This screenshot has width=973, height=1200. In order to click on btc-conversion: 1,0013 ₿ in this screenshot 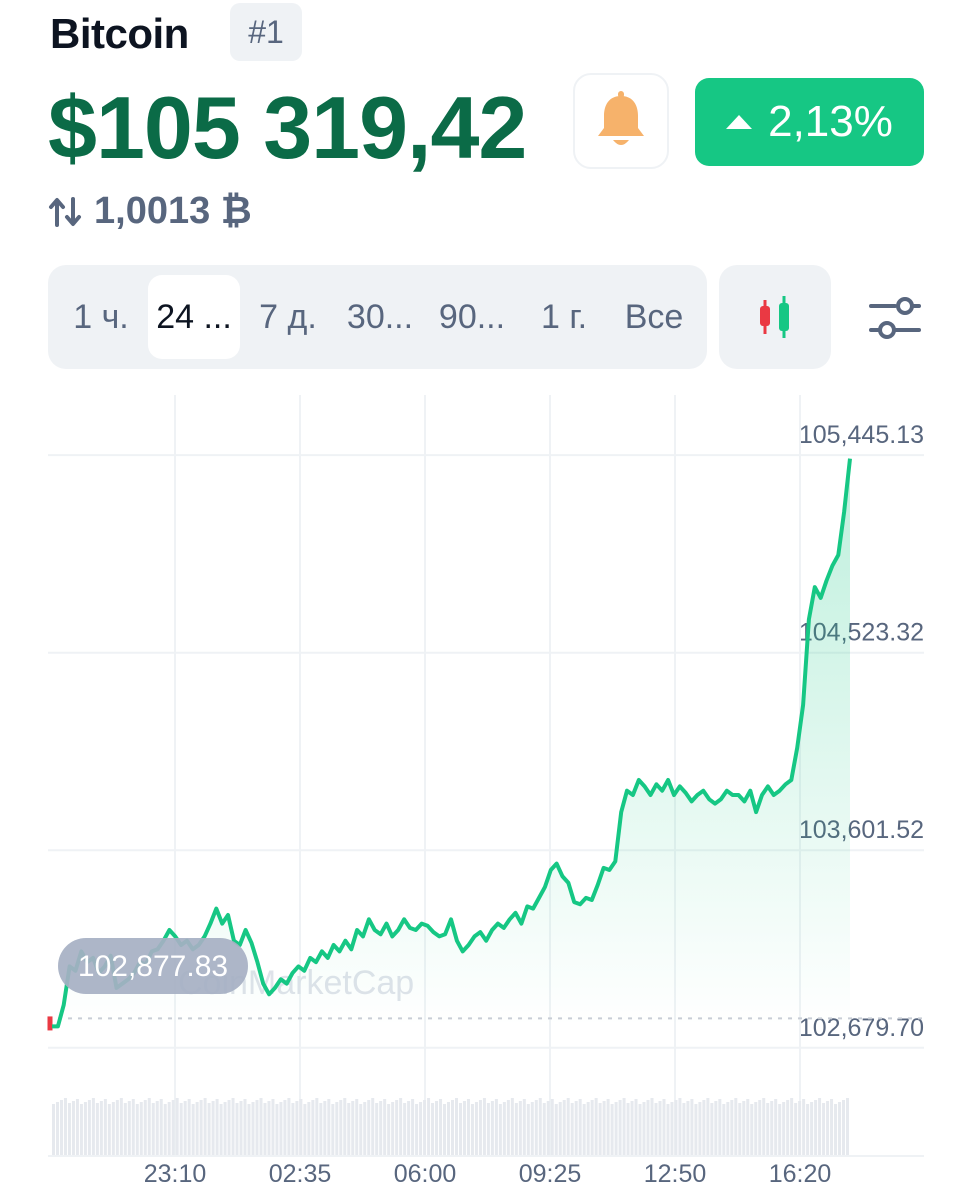, I will do `click(150, 211)`.